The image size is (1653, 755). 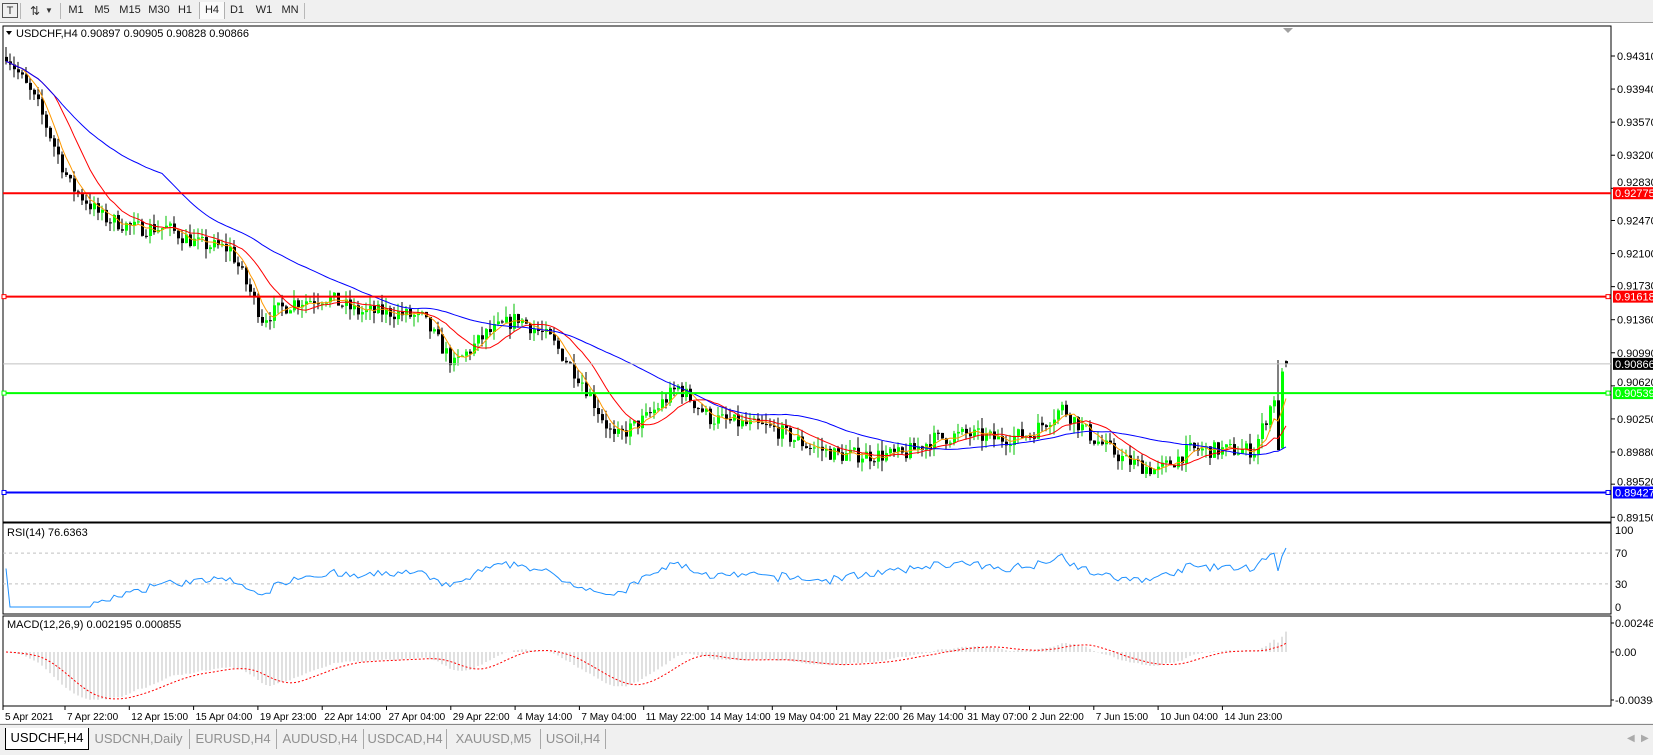 I want to click on timeframe-m1-button: M1, so click(x=76, y=10).